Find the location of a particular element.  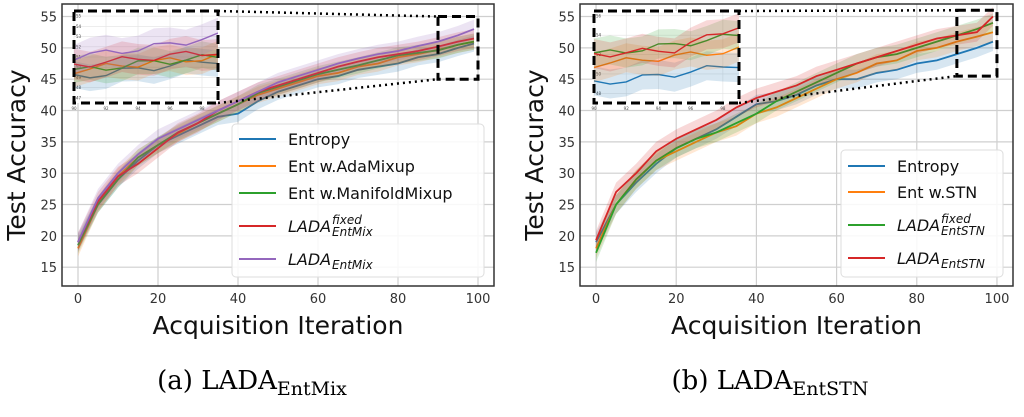

legend-box is located at coordinates (922, 213).